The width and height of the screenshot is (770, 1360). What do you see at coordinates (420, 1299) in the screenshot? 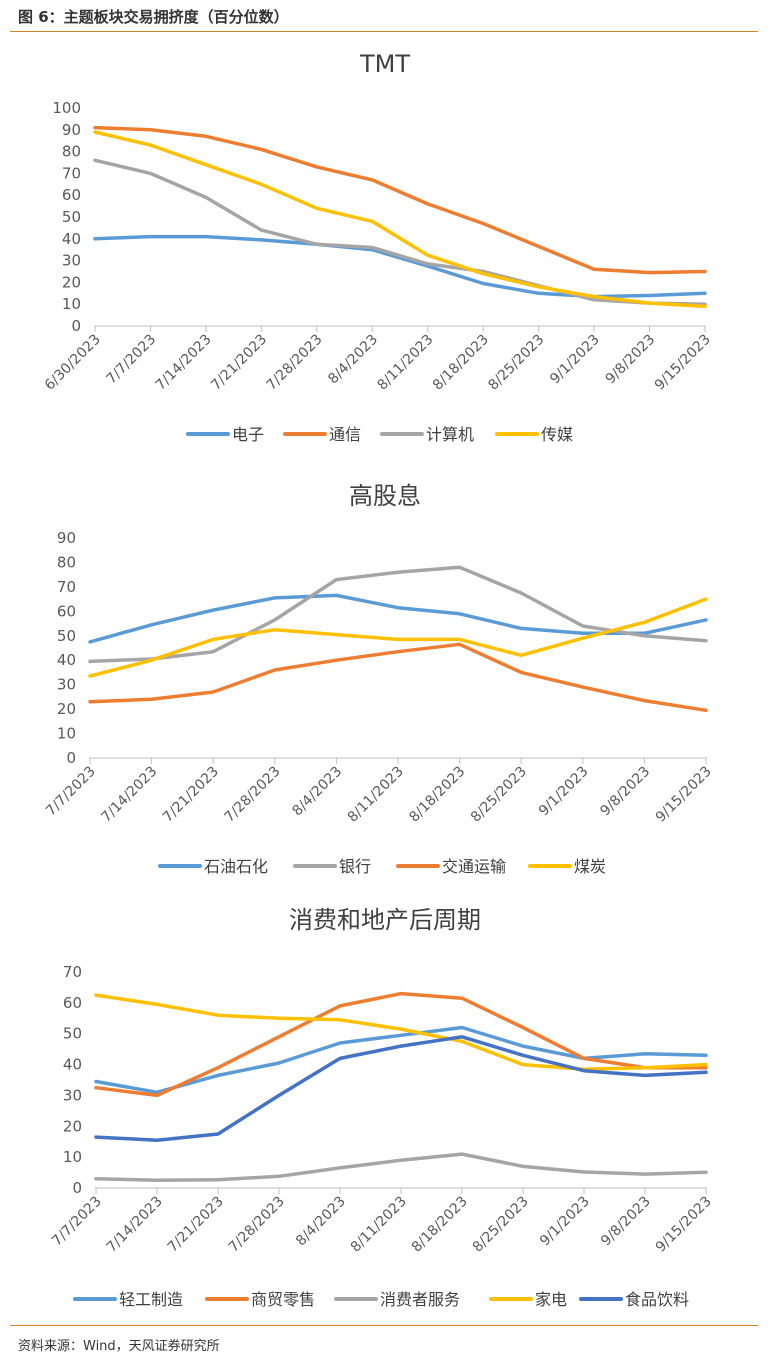
I see `legend-label: 消费者服务` at bounding box center [420, 1299].